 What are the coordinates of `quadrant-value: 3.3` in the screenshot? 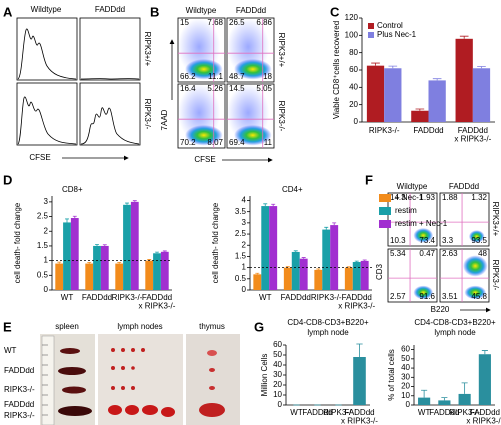 It's located at (448, 240).